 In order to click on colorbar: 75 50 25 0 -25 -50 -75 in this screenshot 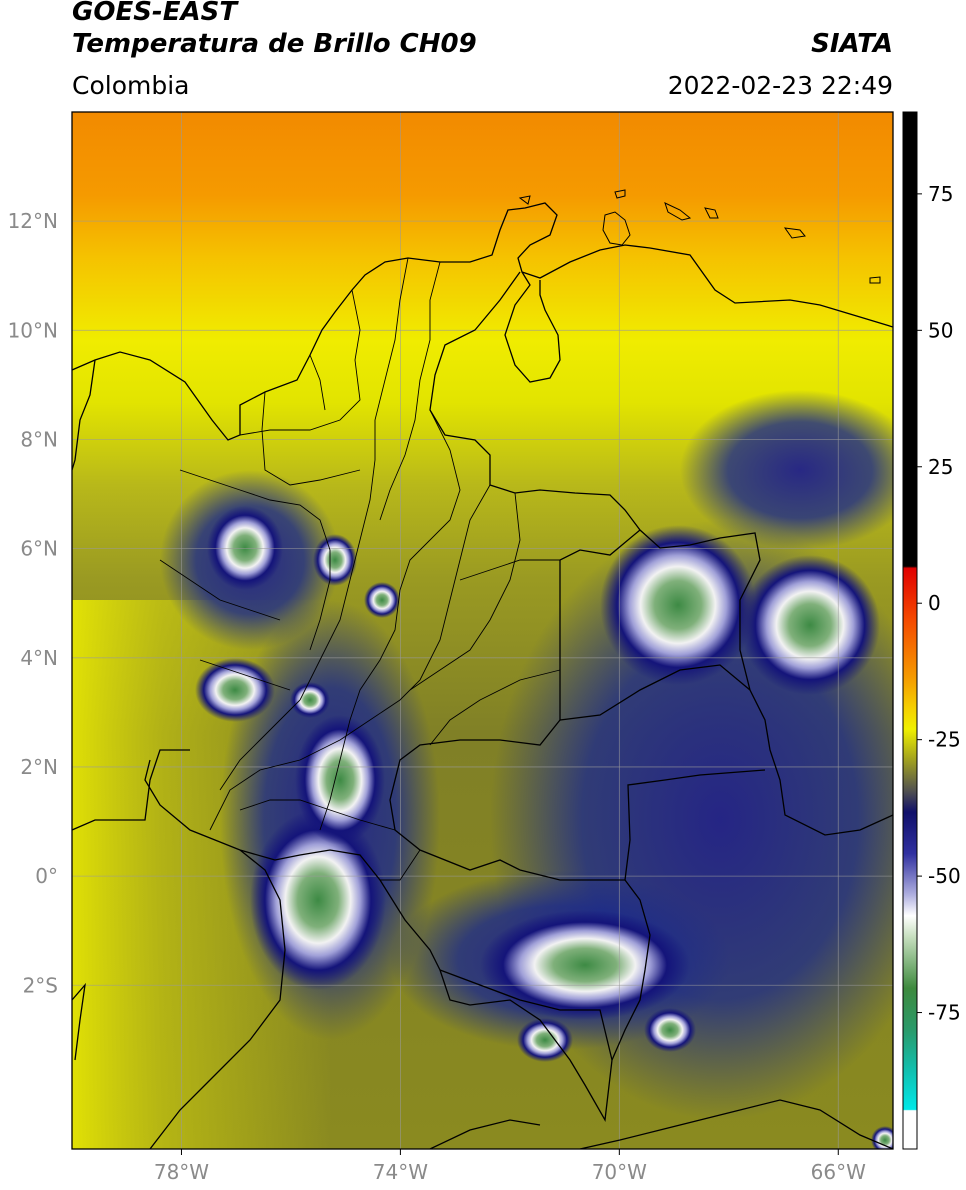, I will do `click(931, 630)`.